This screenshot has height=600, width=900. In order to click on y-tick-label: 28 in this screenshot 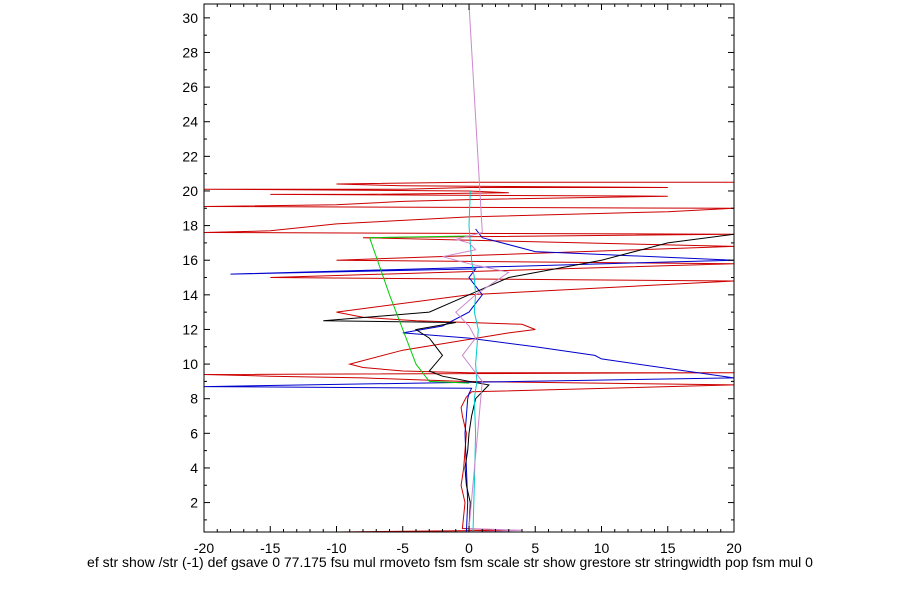, I will do `click(190, 52)`.